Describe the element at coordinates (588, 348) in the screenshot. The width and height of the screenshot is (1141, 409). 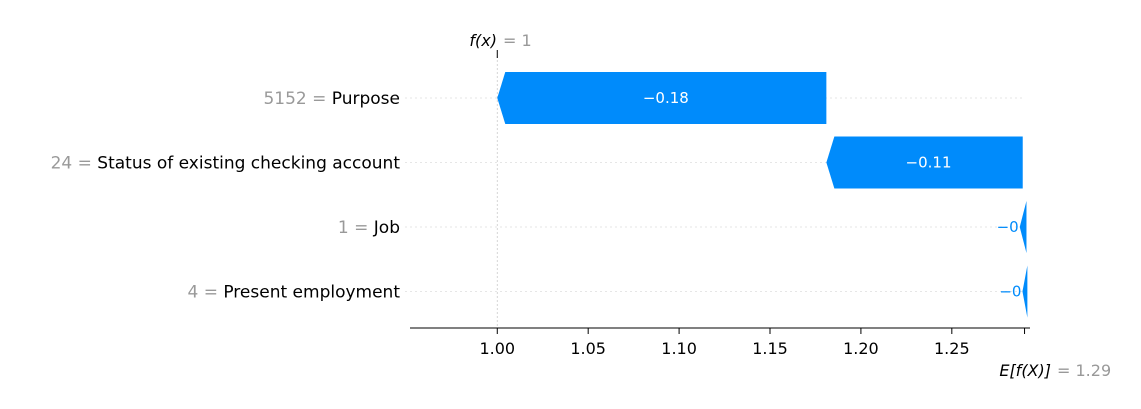
I see `x-tick-label: 1.05` at that location.